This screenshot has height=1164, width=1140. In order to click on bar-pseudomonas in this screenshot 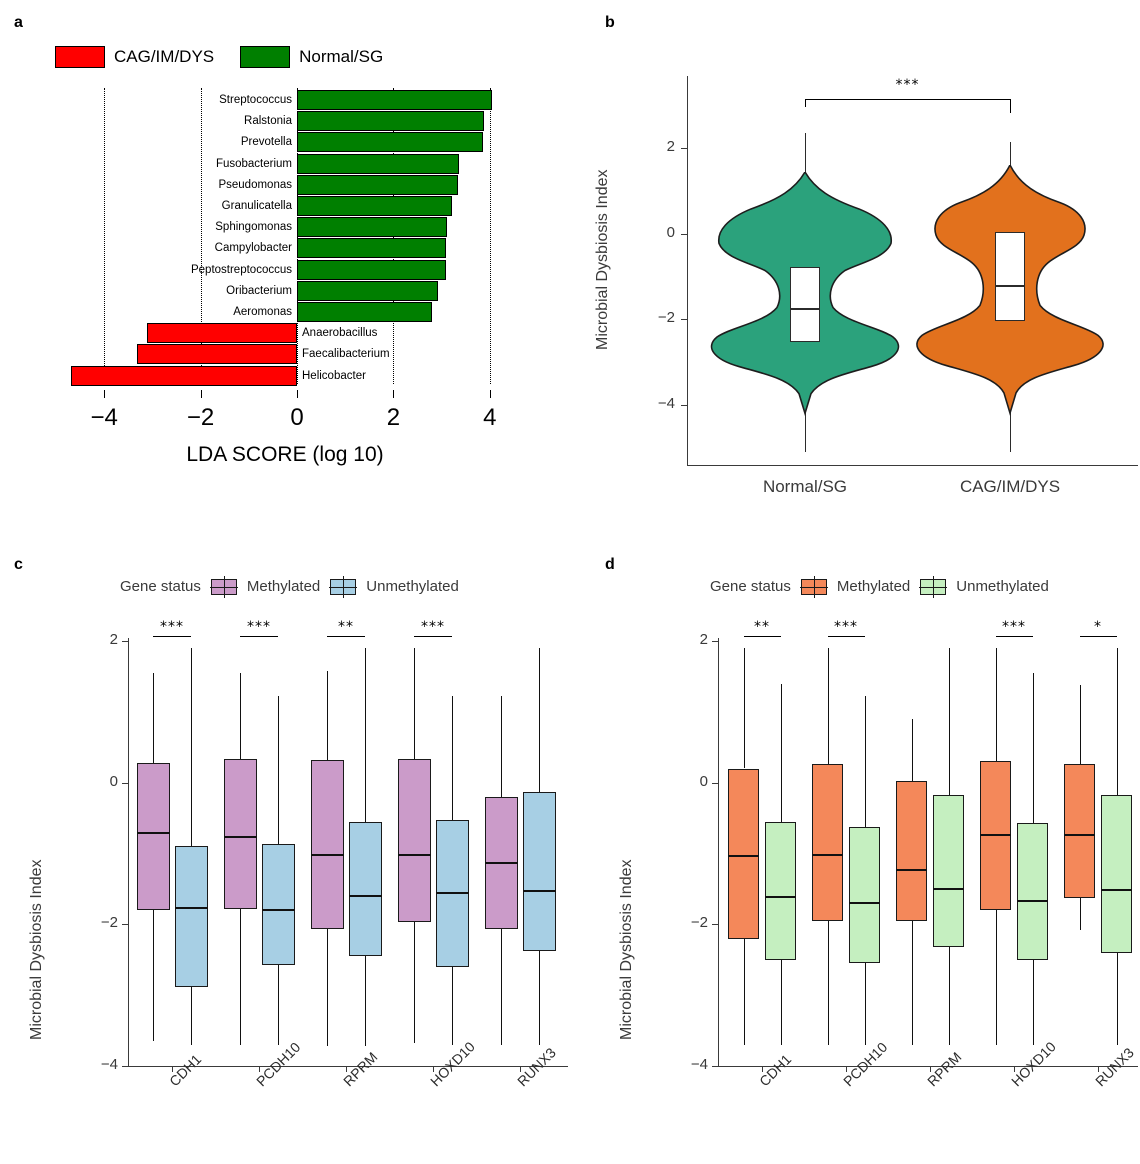, I will do `click(378, 184)`.